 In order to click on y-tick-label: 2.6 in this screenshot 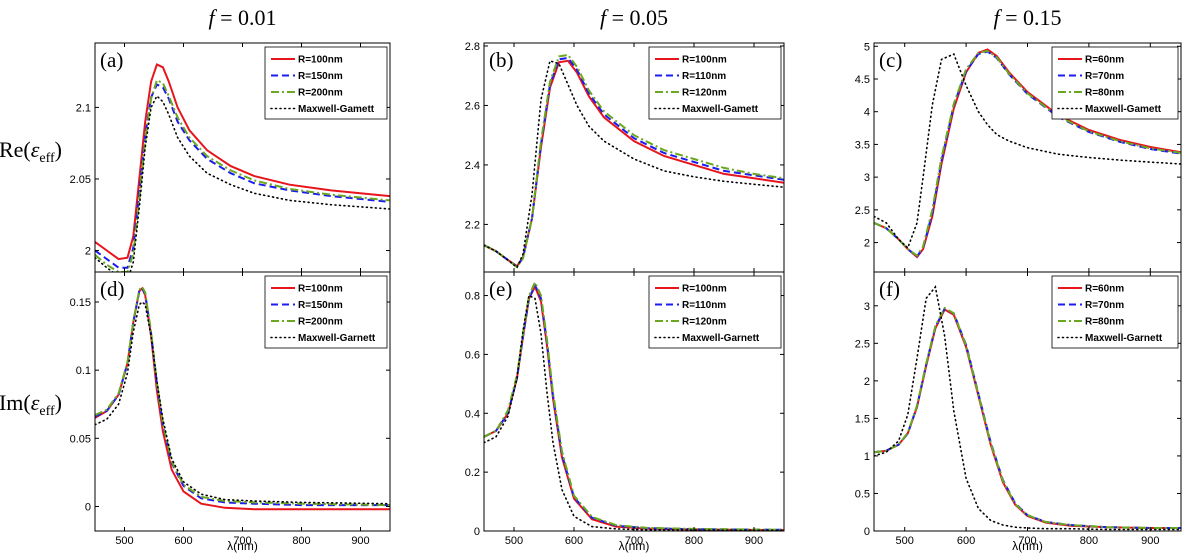, I will do `click(472, 106)`.